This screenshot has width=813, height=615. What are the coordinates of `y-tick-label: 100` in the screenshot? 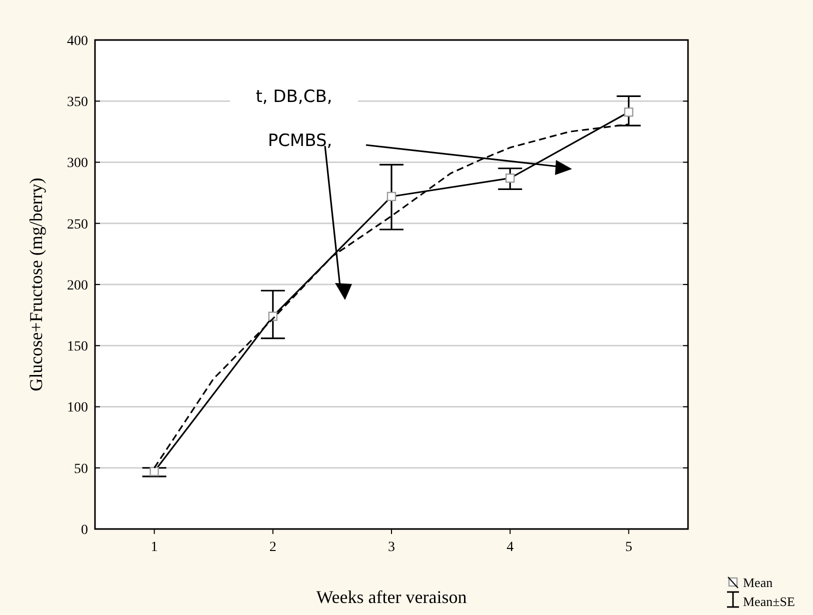 It's located at (77, 408).